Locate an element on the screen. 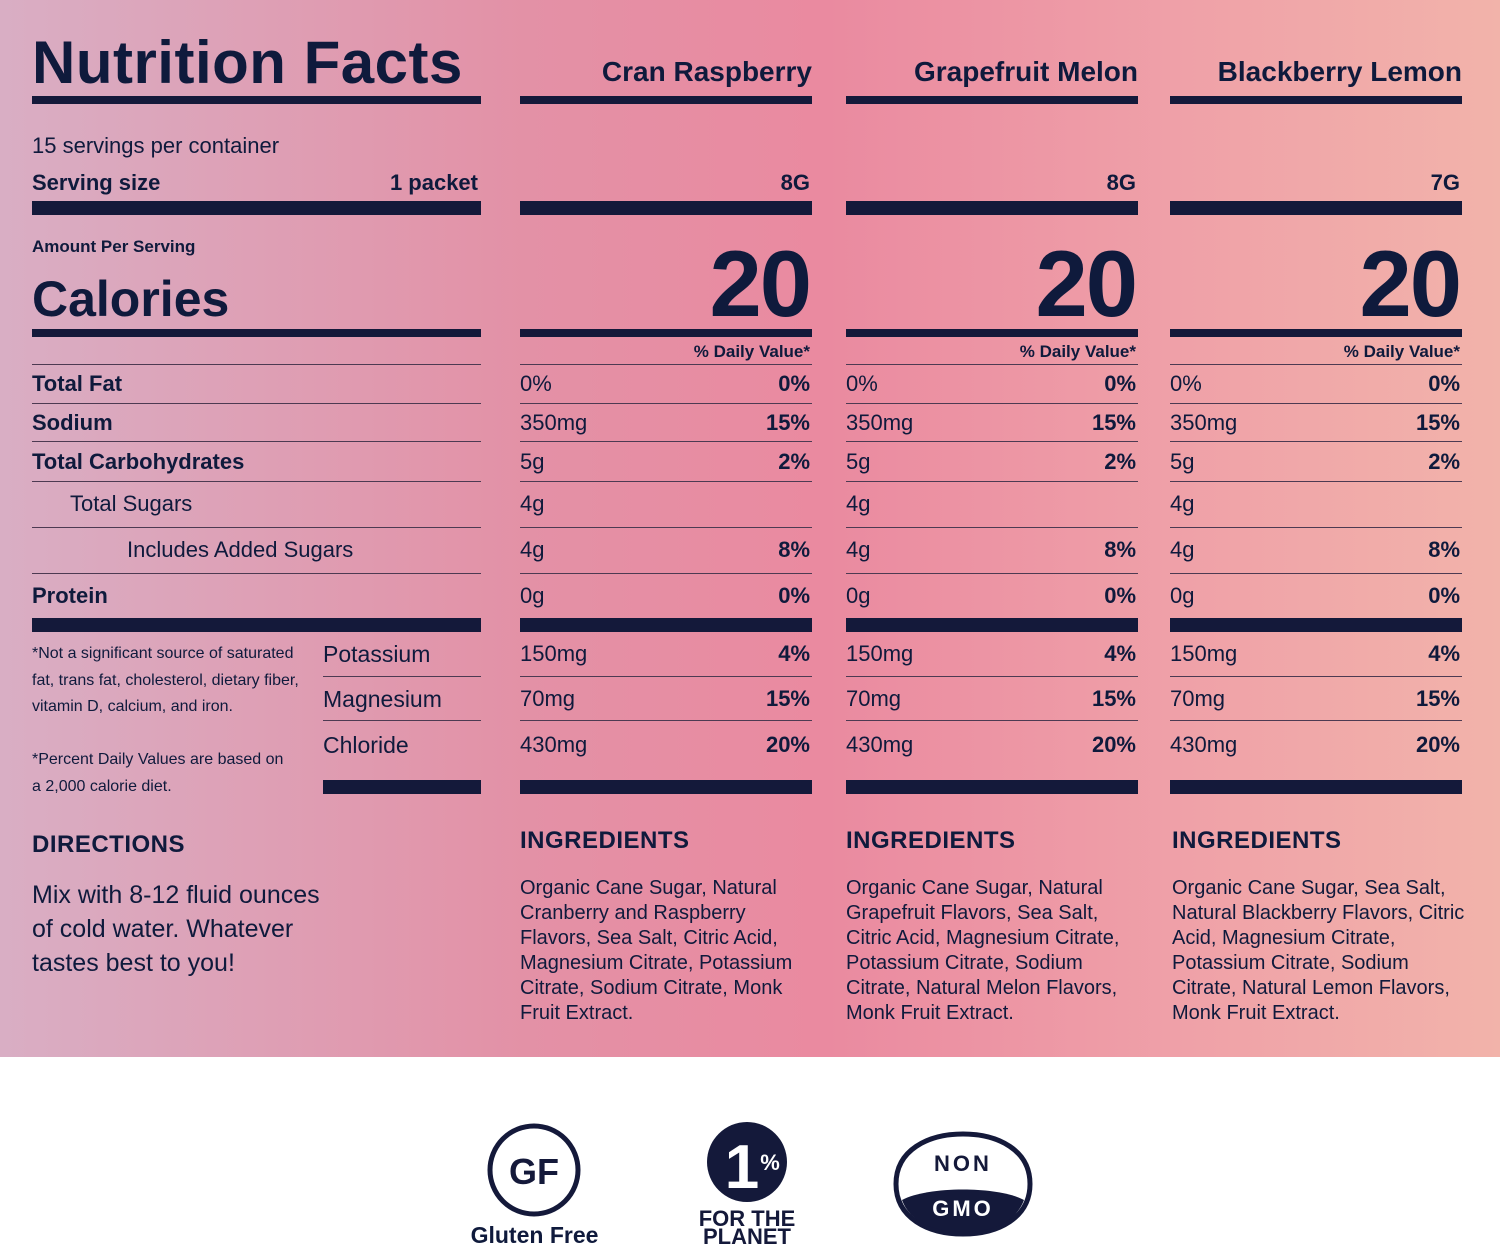  directions-heading: DIRECTIONS is located at coordinates (109, 844).